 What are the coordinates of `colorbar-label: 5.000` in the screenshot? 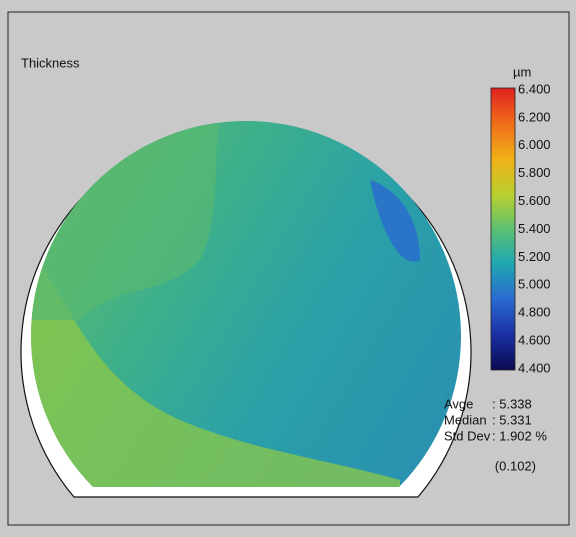 It's located at (534, 284).